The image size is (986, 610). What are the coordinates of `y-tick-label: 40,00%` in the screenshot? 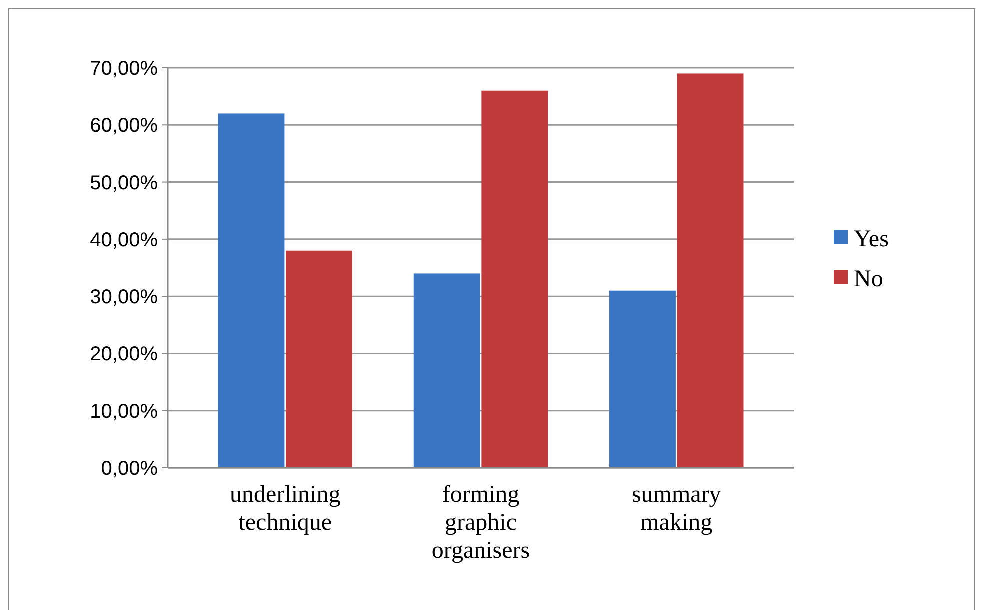 It's located at (124, 240).